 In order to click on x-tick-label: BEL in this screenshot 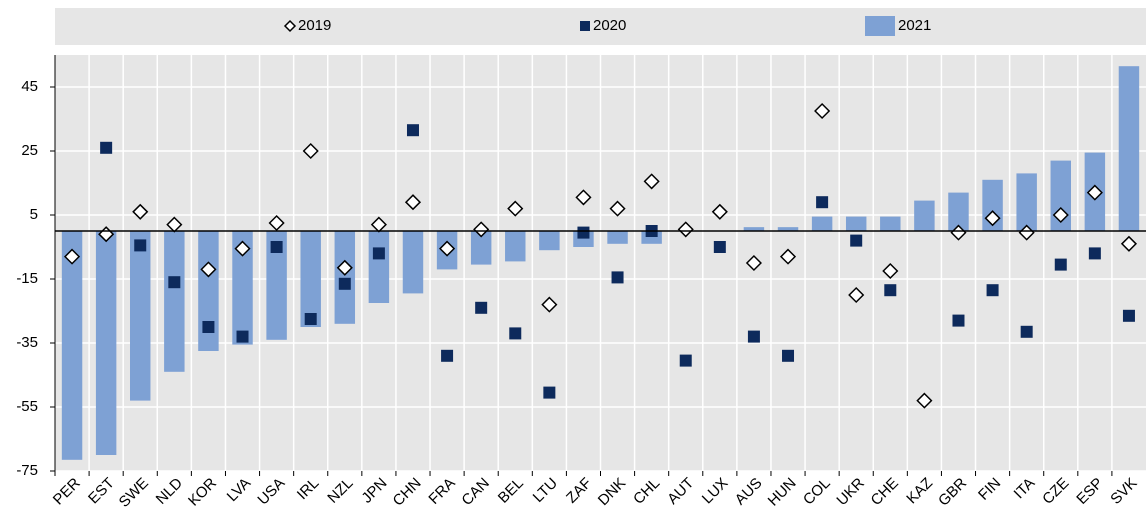, I will do `click(511, 491)`.